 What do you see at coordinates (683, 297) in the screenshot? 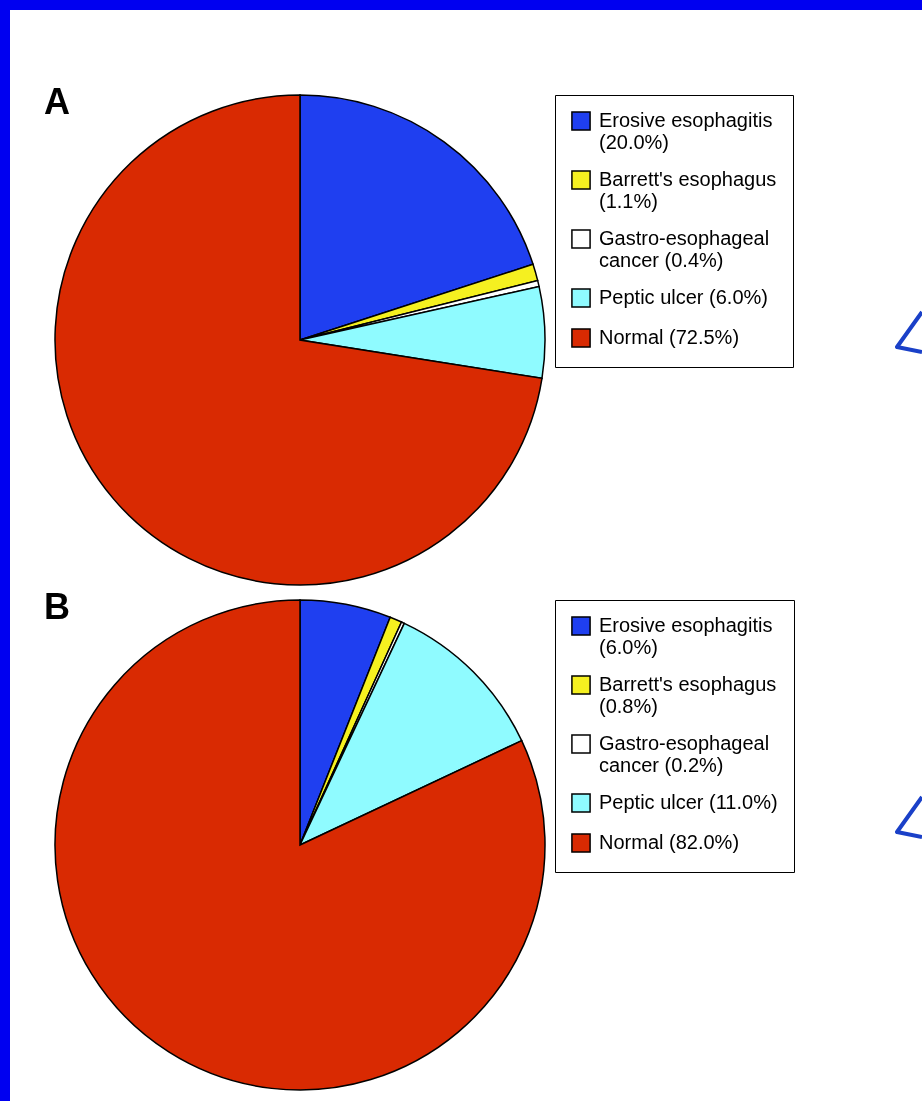
I see `legend-label: Peptic ulcer (6.0%)` at bounding box center [683, 297].